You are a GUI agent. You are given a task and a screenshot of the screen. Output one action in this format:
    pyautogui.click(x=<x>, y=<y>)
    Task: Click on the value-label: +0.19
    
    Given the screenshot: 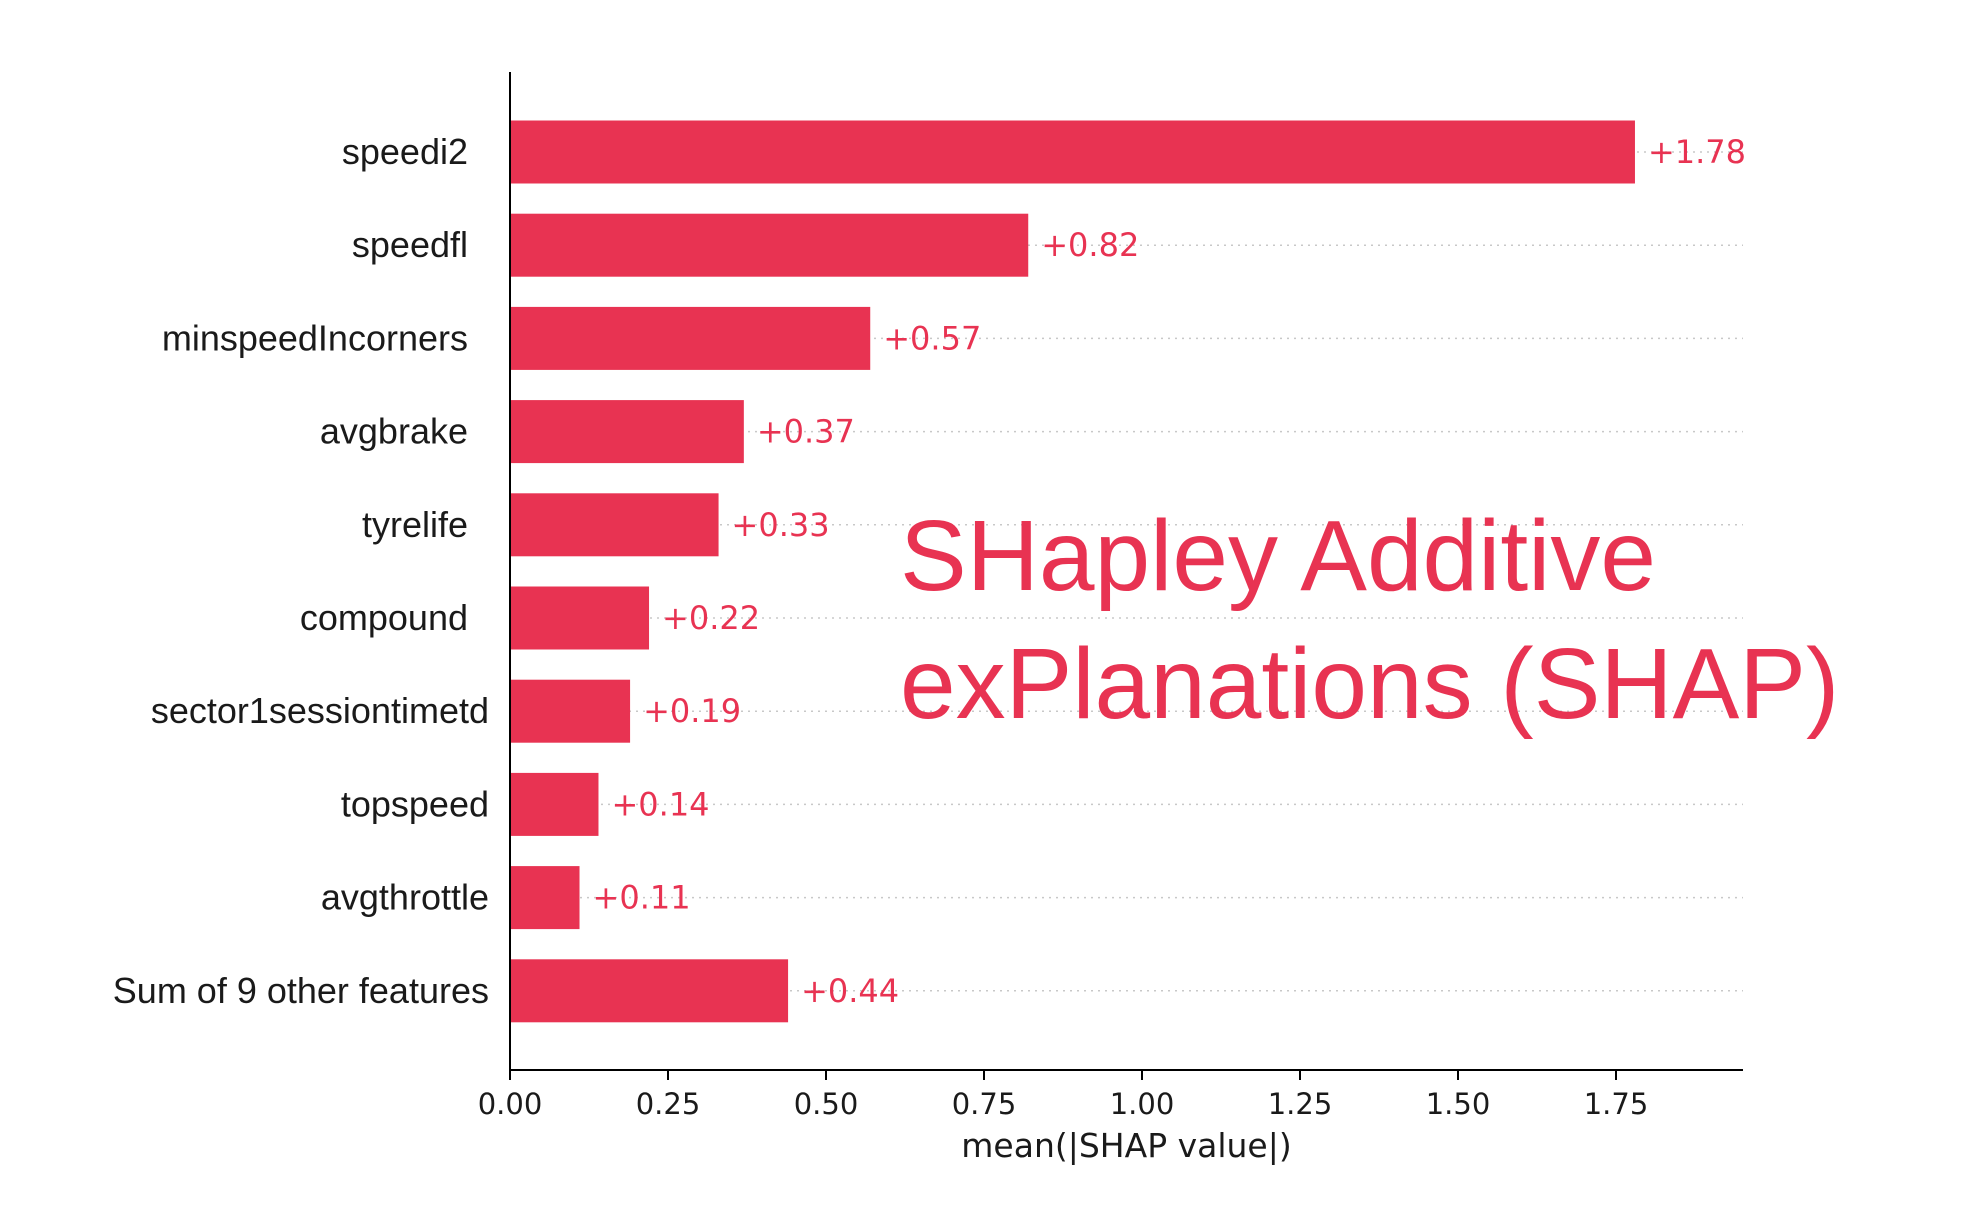 What is the action you would take?
    pyautogui.click(x=692, y=711)
    